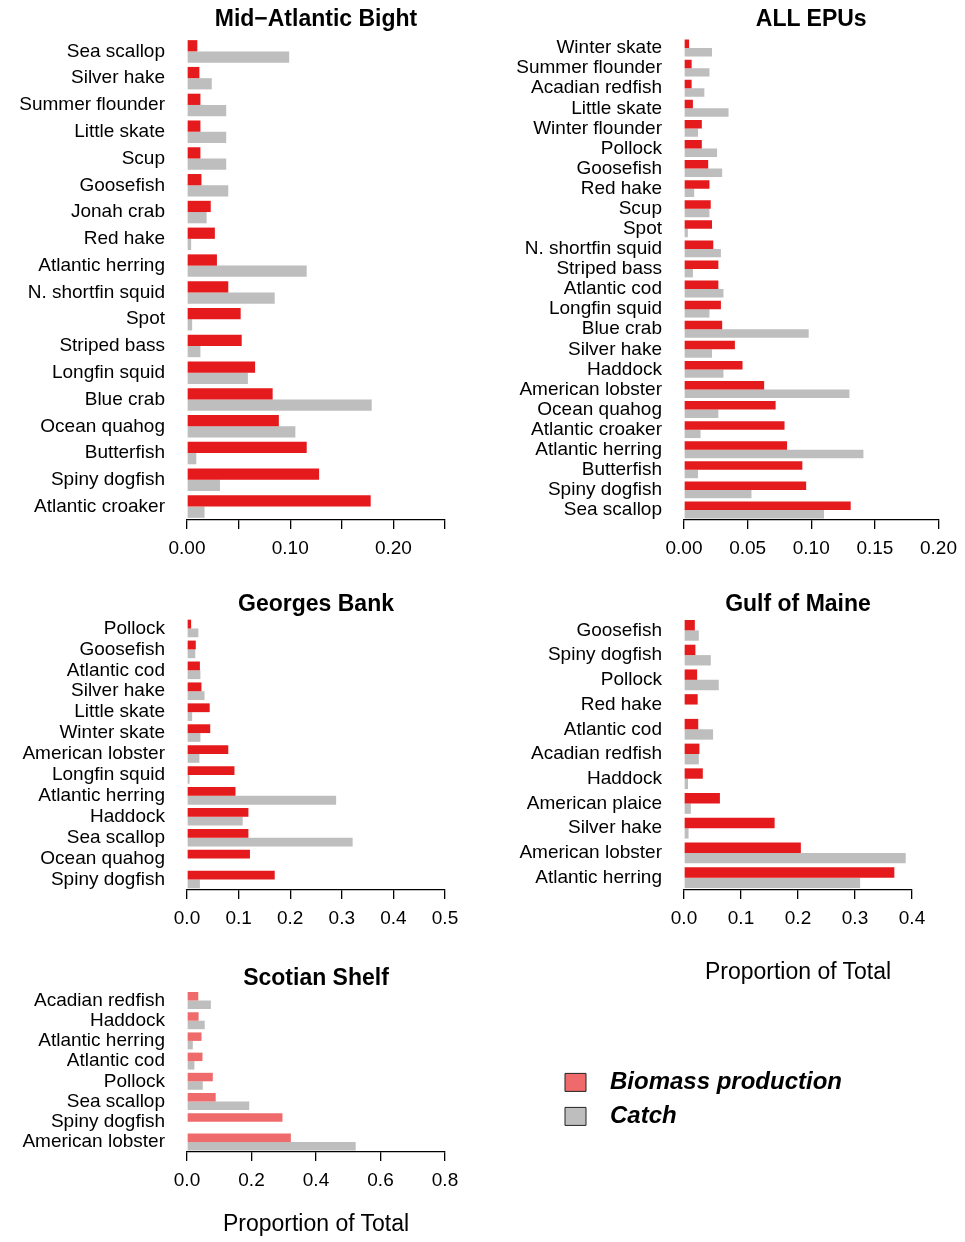 The width and height of the screenshot is (965, 1242). I want to click on y-tick-label: Spiny dogfish, so click(604, 654).